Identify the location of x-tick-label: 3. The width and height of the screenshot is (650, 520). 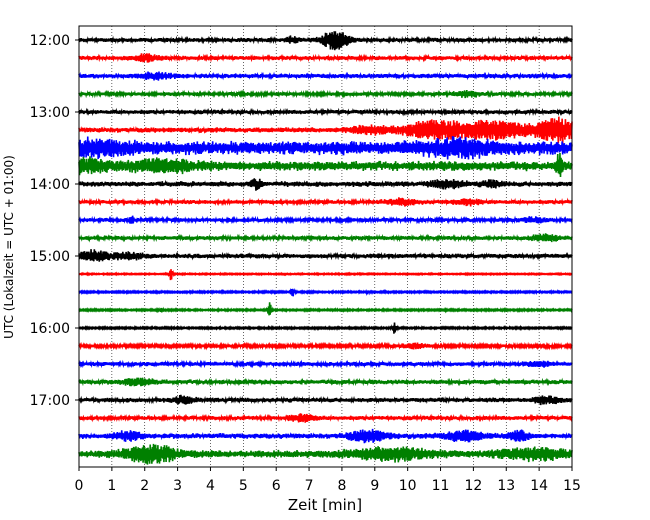
(177, 486).